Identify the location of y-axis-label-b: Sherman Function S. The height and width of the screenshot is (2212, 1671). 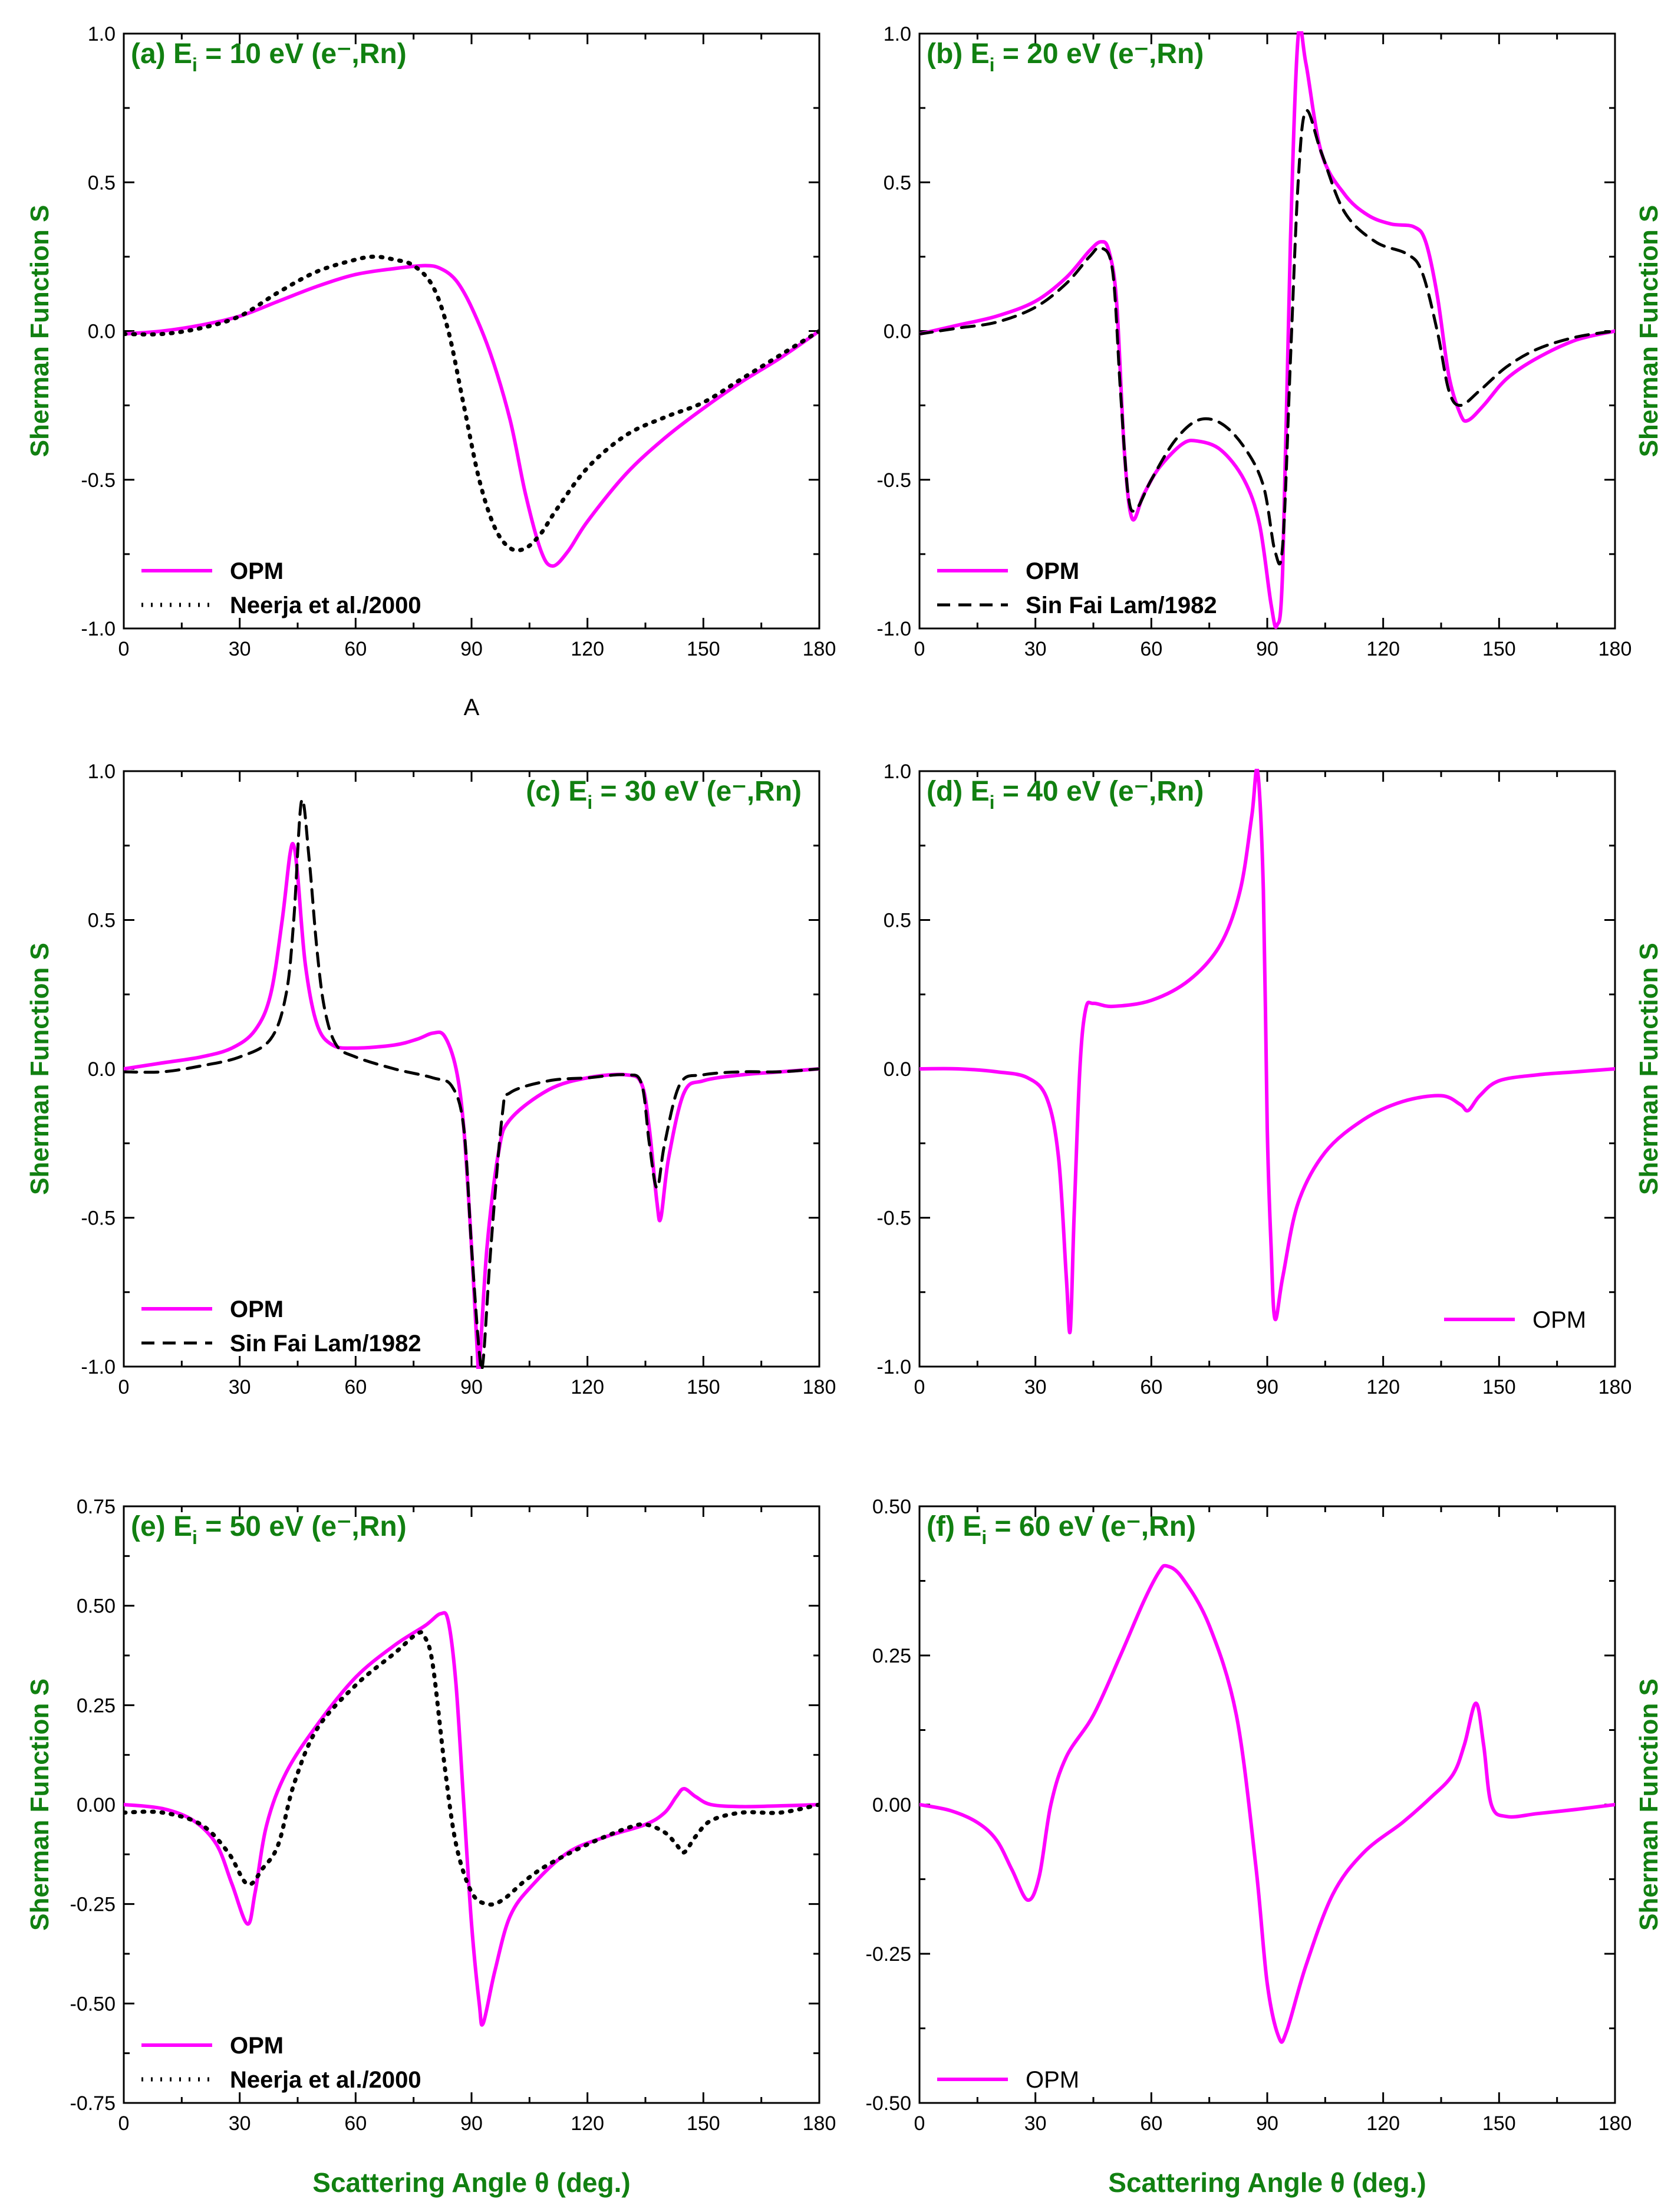
(1648, 331).